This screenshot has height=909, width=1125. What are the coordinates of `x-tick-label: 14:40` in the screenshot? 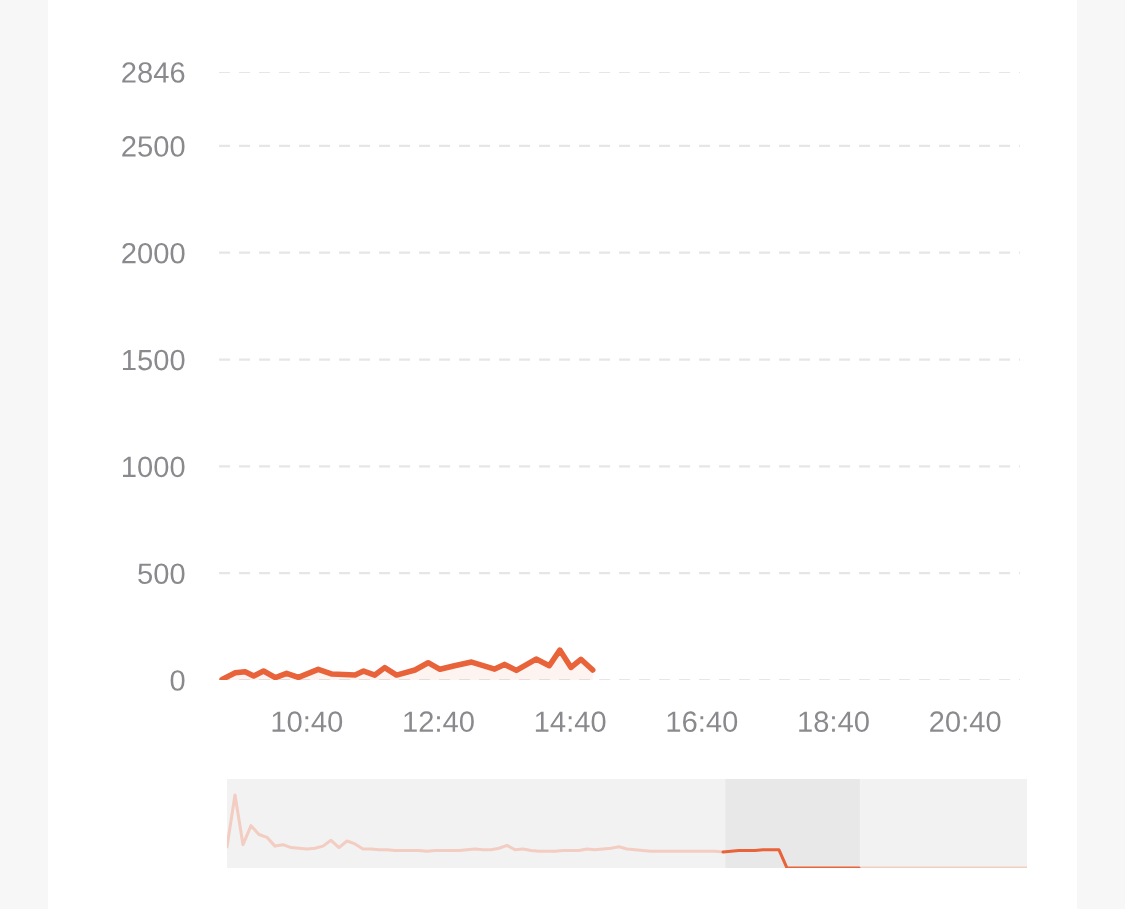 It's located at (570, 721).